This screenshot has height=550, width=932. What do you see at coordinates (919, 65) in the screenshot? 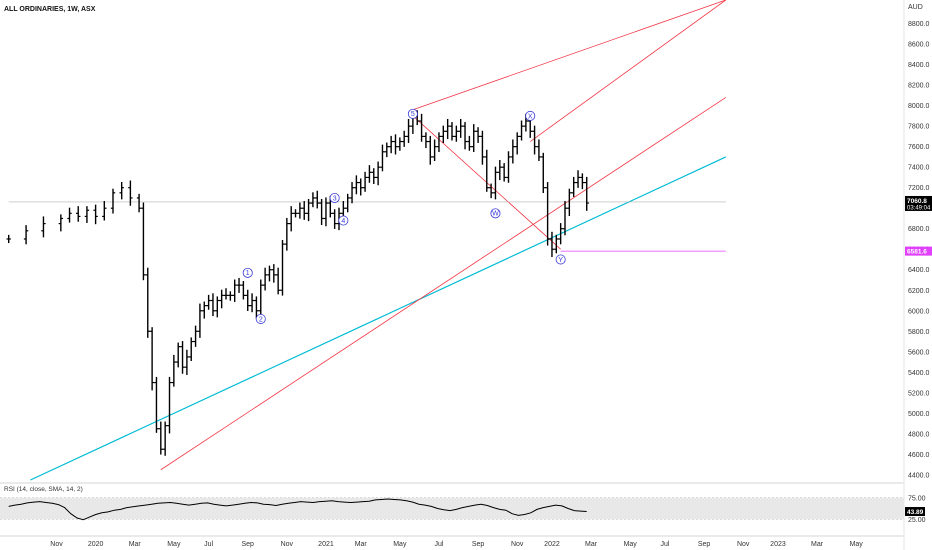
I see `y-tick-label: 8400.0` at bounding box center [919, 65].